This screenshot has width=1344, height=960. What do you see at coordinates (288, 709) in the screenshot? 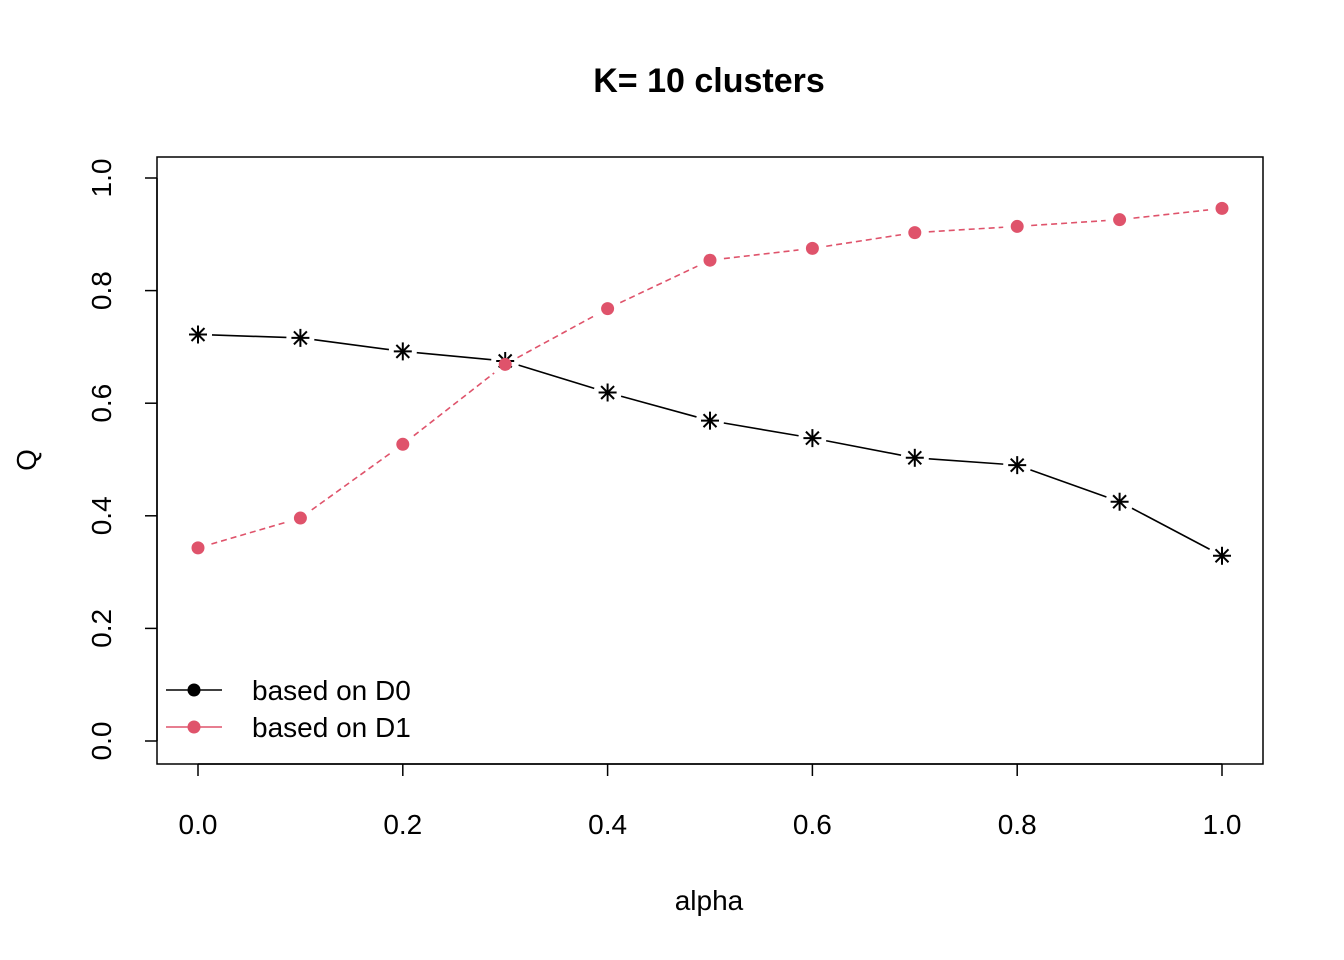
I see `legend: based on D0 based on D1` at bounding box center [288, 709].